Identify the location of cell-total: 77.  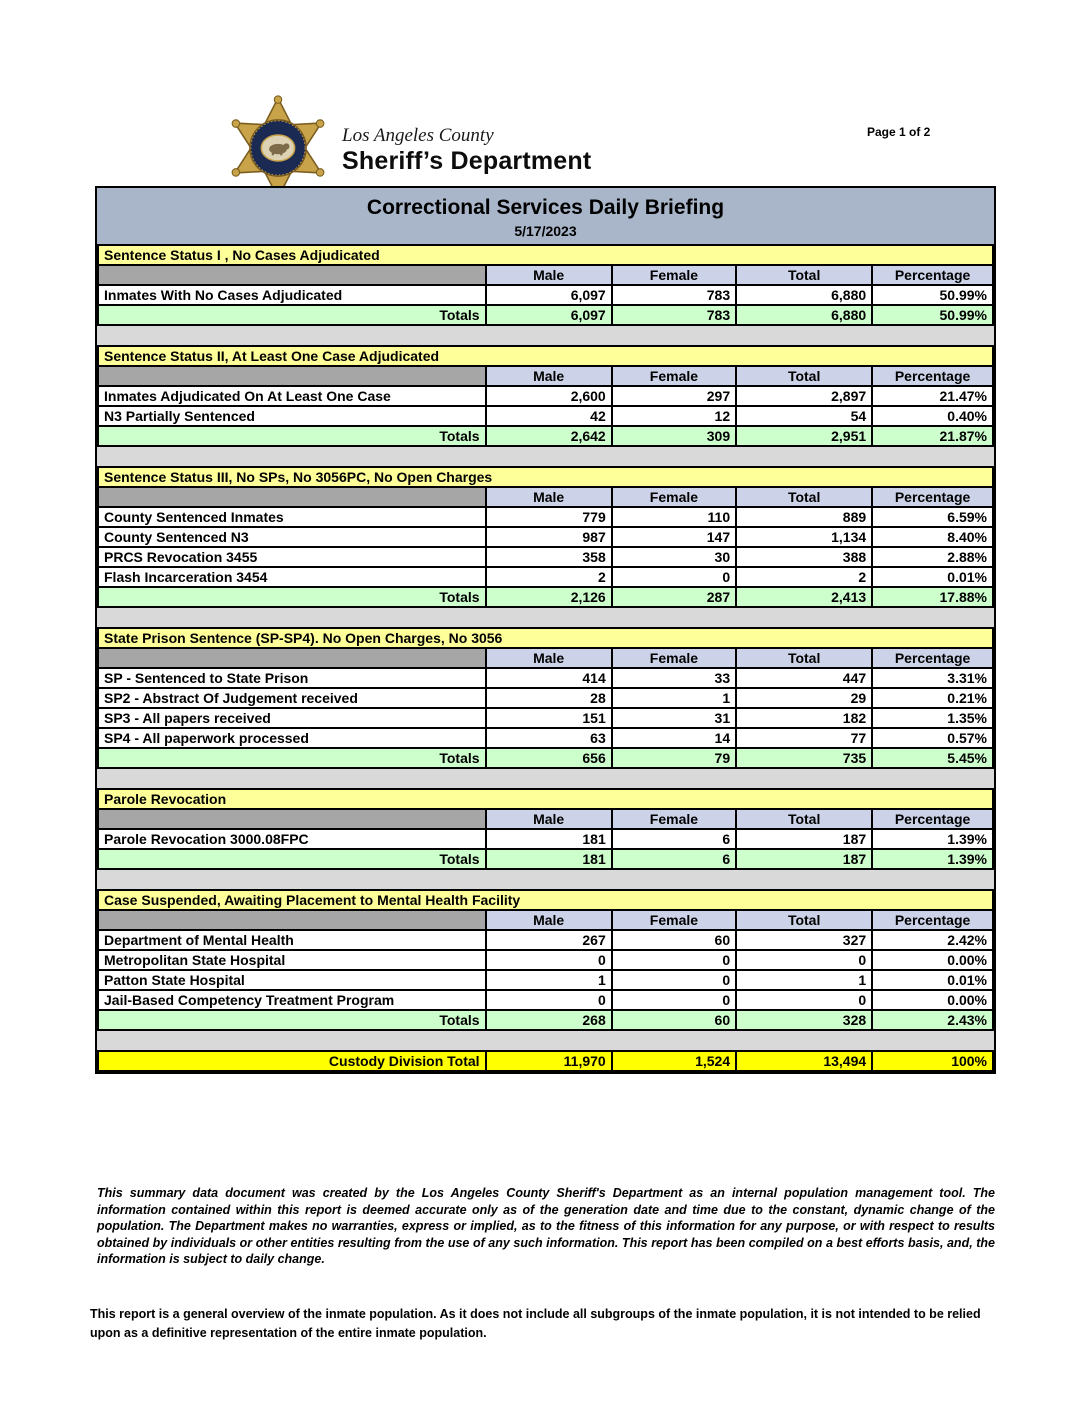
(804, 738).